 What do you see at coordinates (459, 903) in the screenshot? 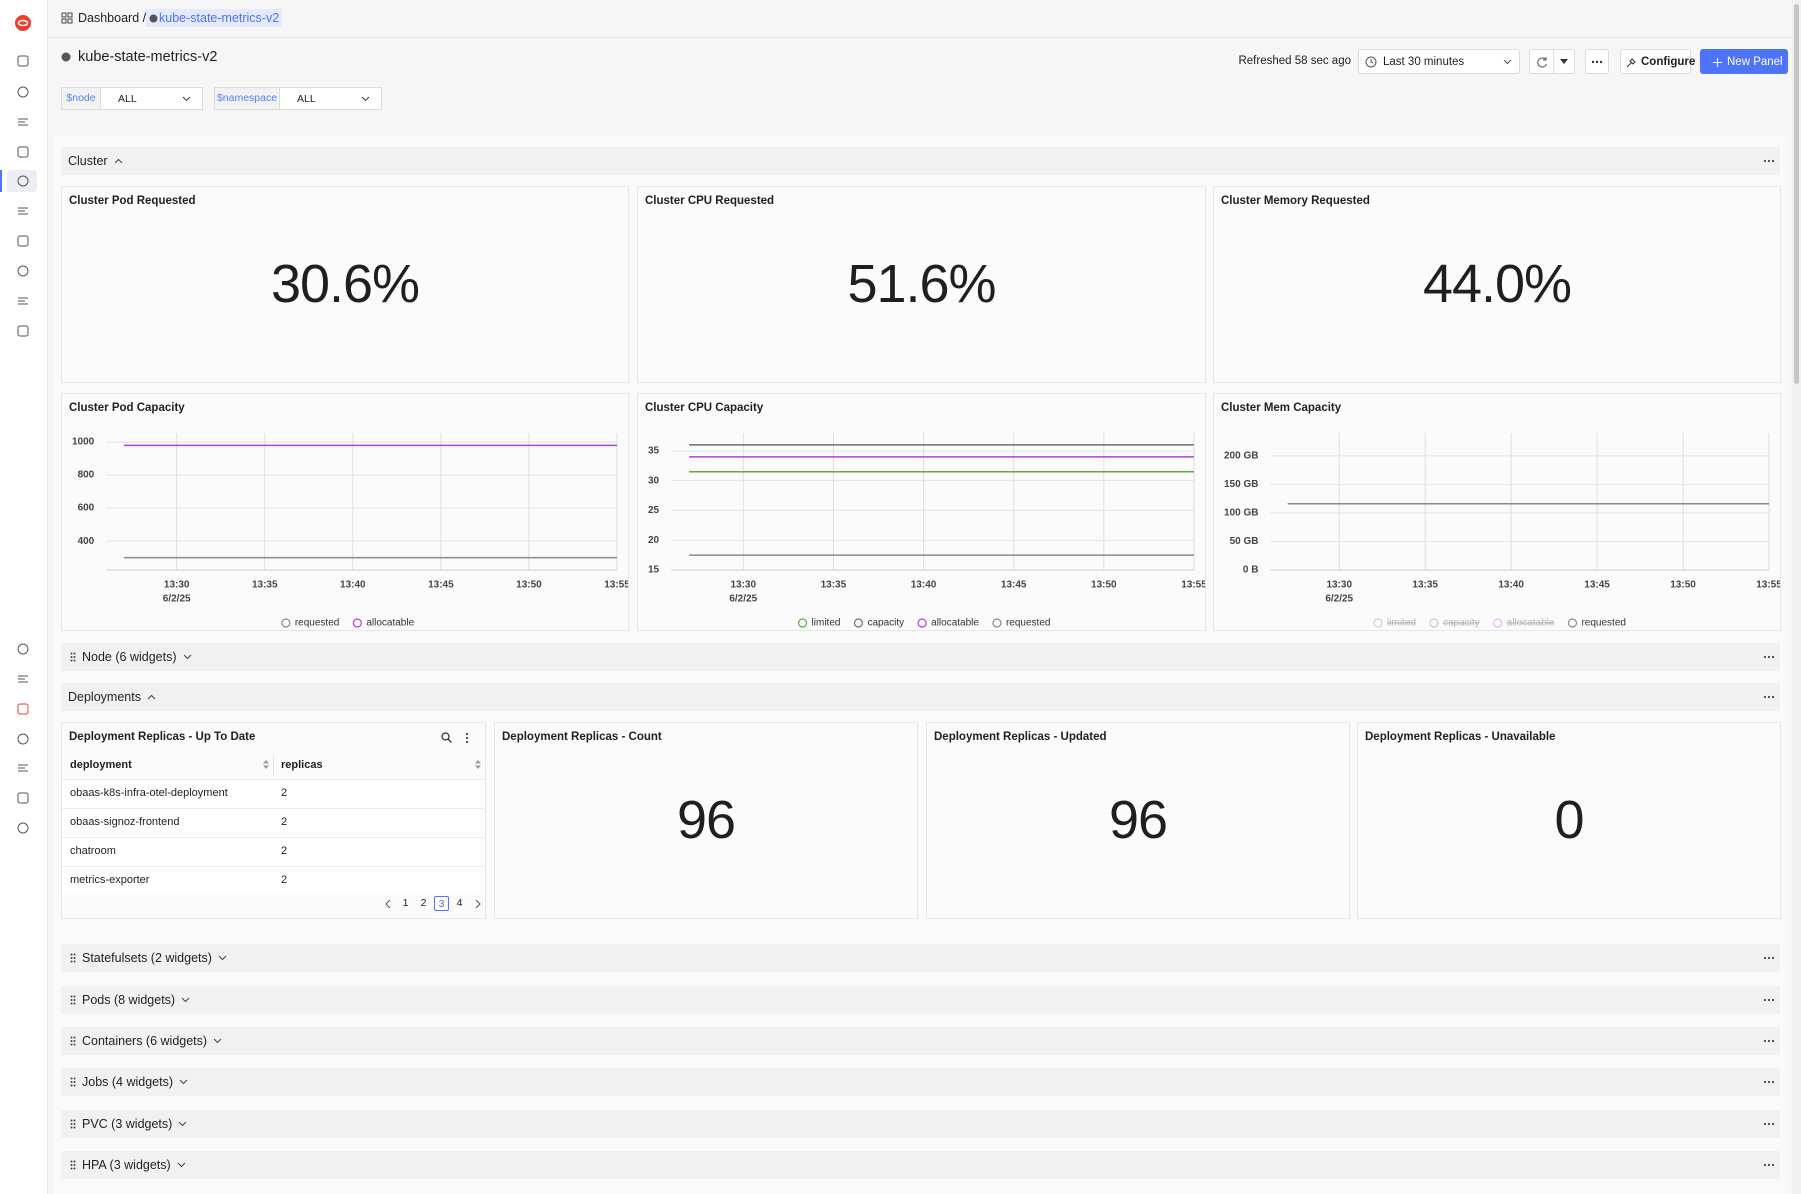
I see `page-number: 4` at bounding box center [459, 903].